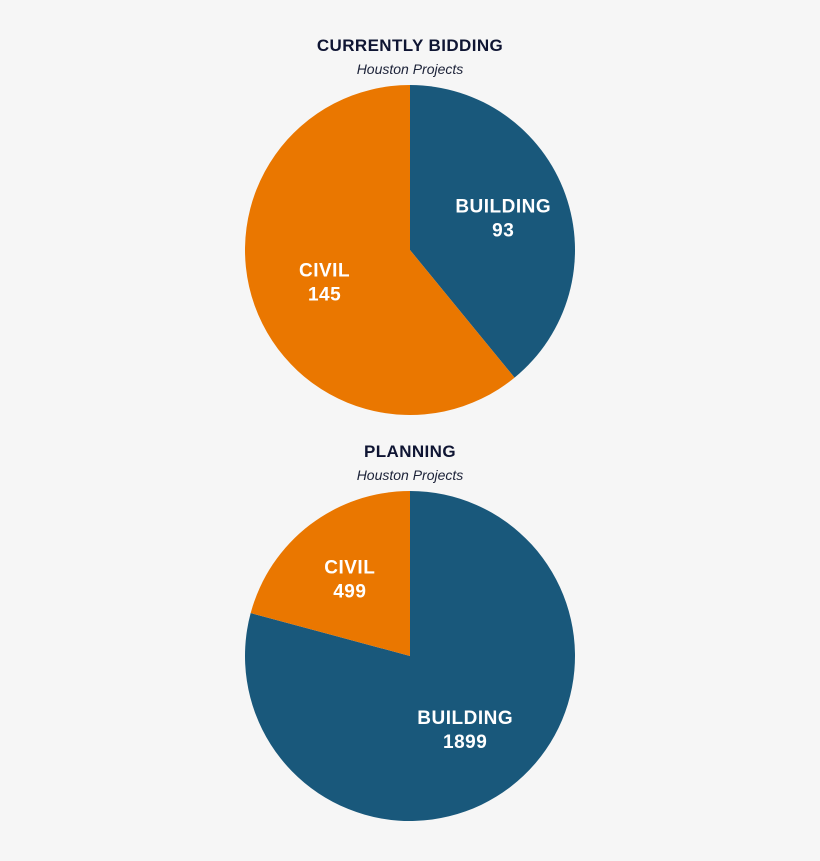 The height and width of the screenshot is (861, 820). I want to click on slice-value-building: 93, so click(503, 231).